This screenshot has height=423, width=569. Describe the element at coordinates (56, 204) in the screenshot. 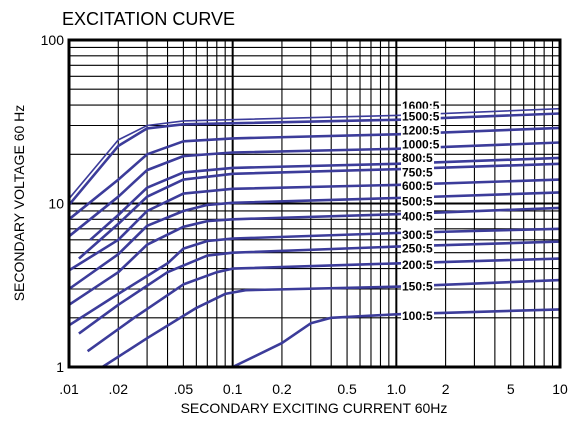

I see `y-tick-label: 10` at that location.